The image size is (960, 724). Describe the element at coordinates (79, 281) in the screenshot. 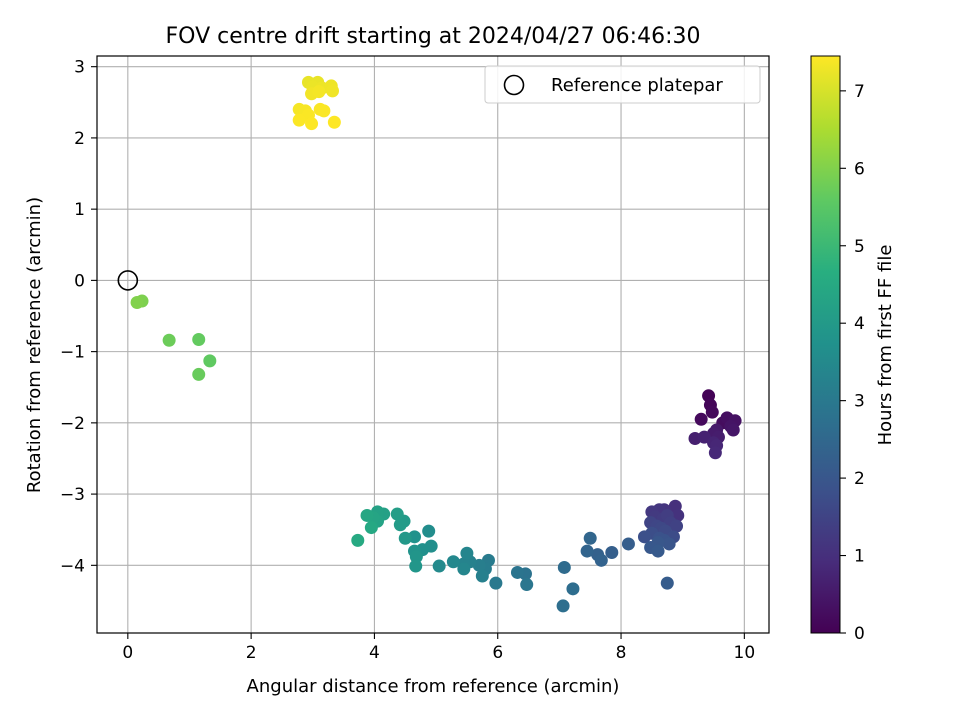

I see `y-tick-label: 0` at that location.